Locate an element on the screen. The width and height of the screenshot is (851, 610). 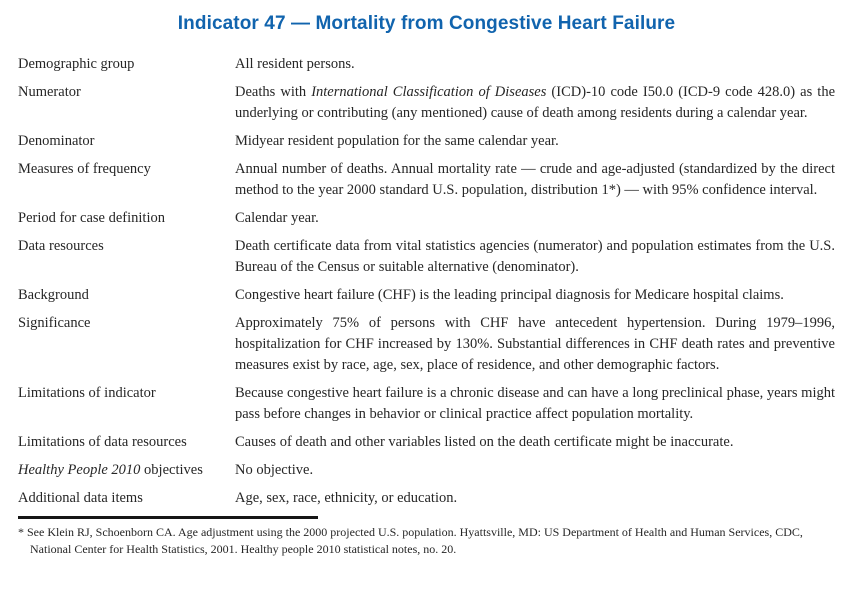
label-text: objectives is located at coordinates (171, 470).